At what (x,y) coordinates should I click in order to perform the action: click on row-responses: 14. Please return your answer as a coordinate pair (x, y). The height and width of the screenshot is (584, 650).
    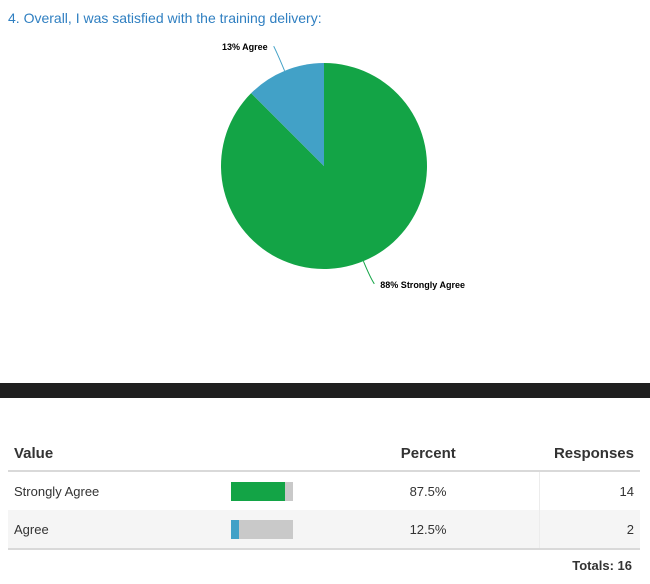
    Looking at the image, I should click on (626, 491).